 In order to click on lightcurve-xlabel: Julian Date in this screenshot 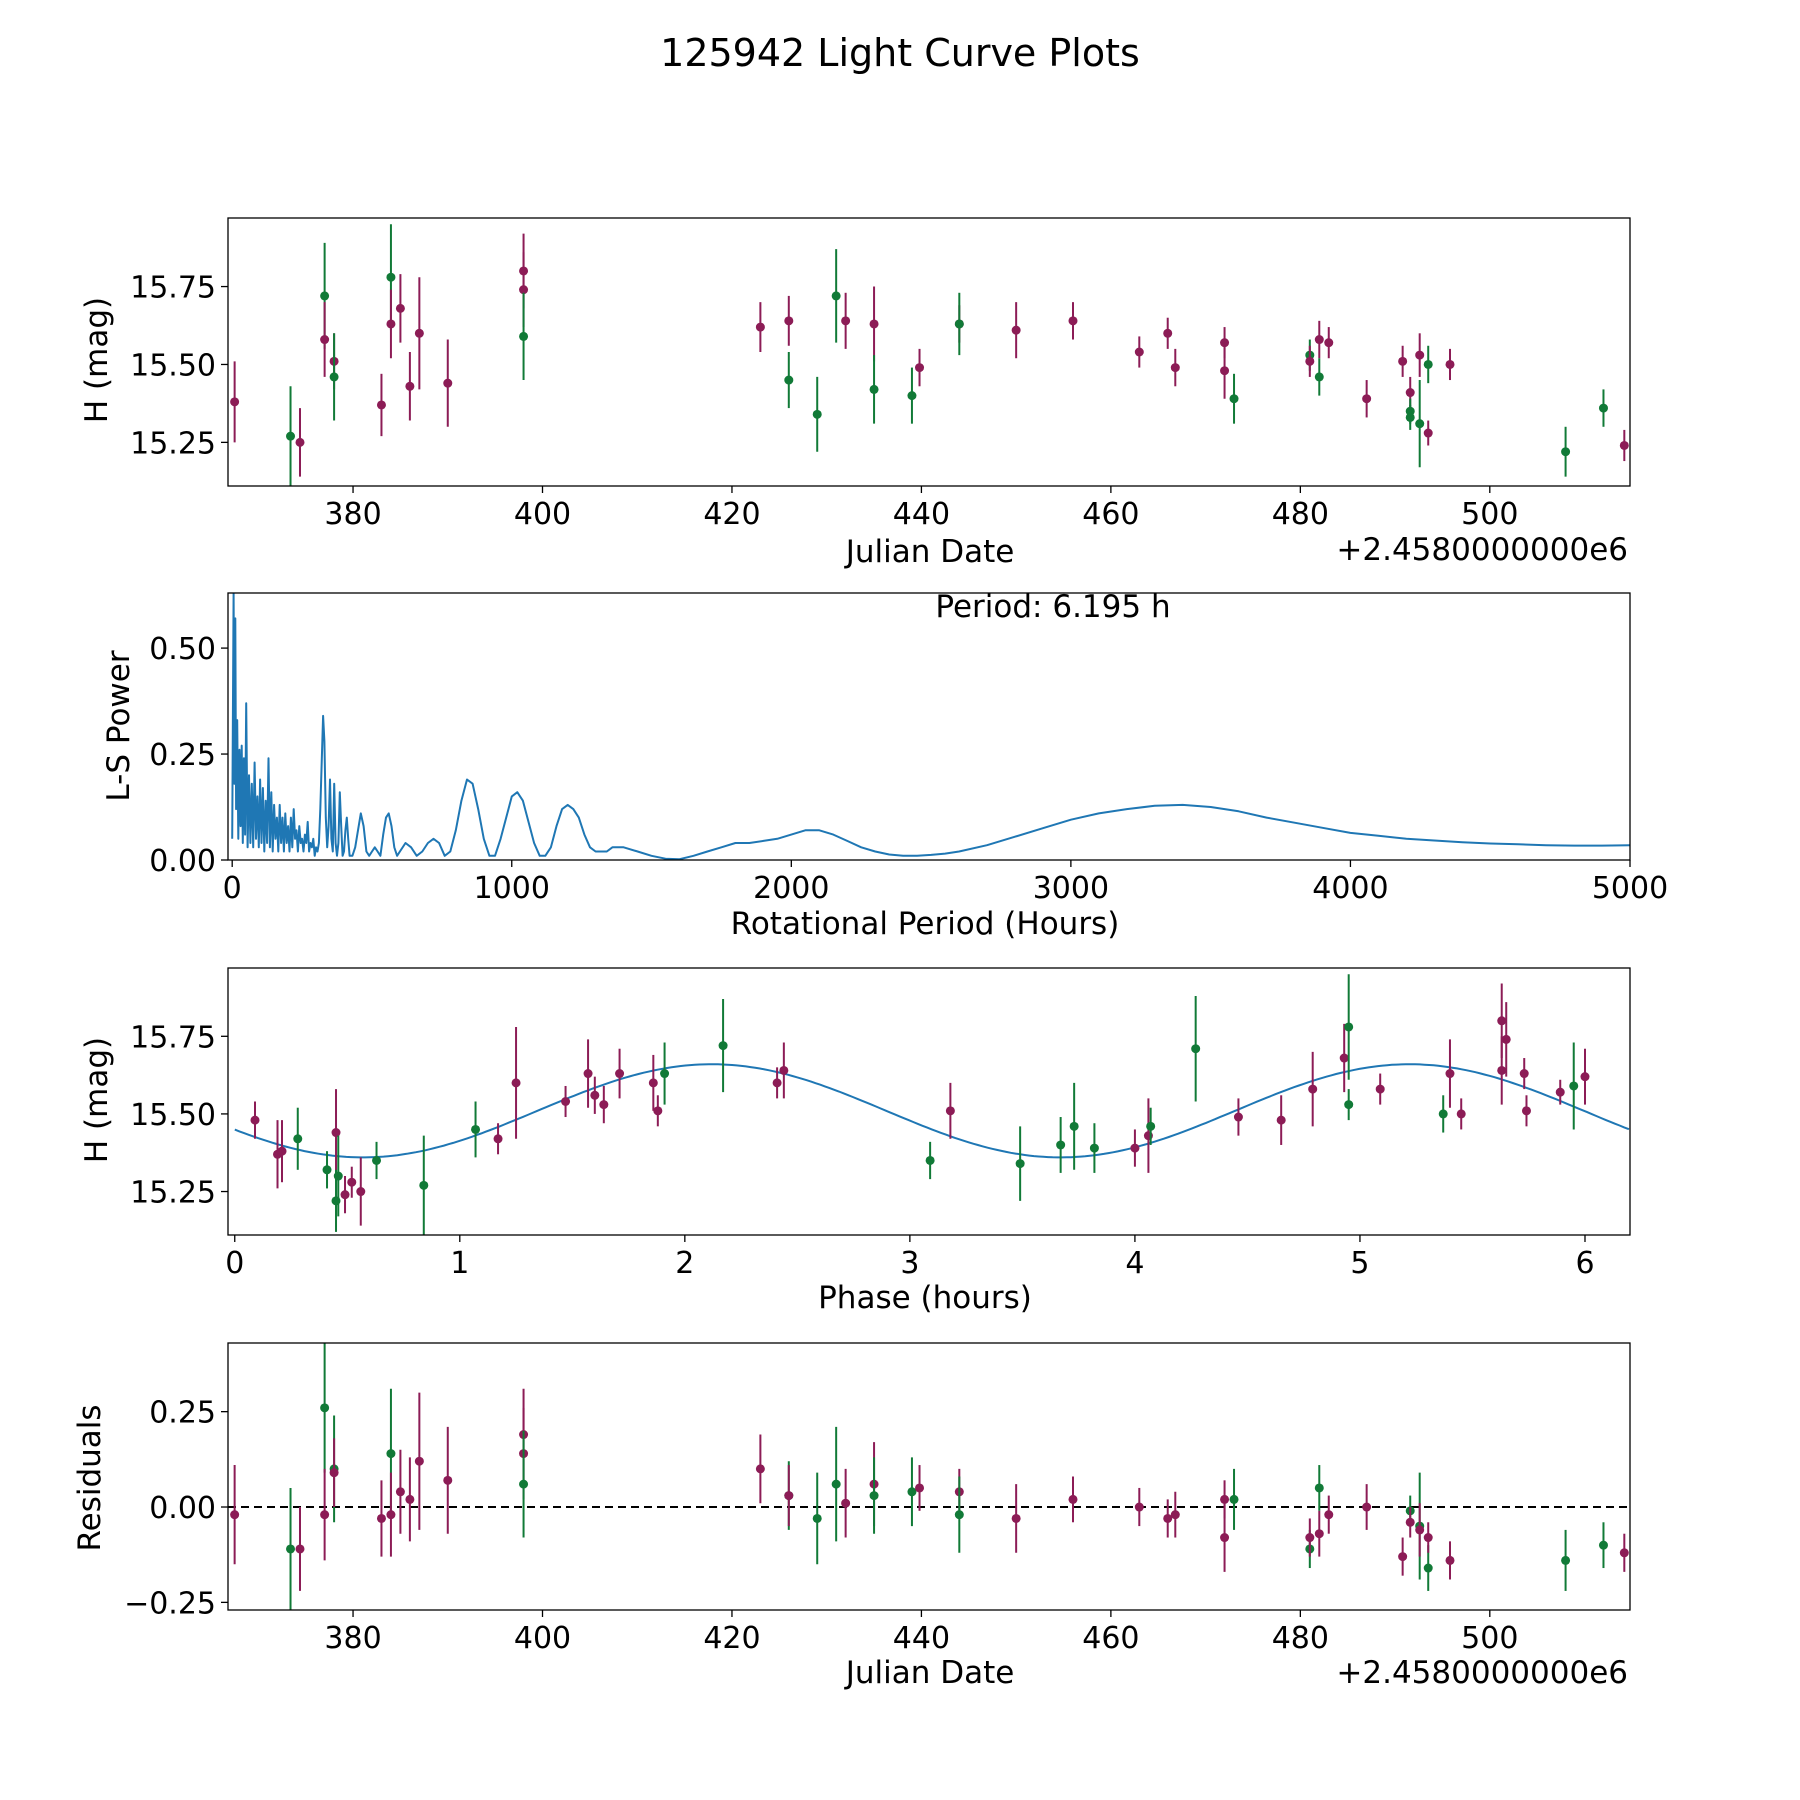, I will do `click(929, 552)`.